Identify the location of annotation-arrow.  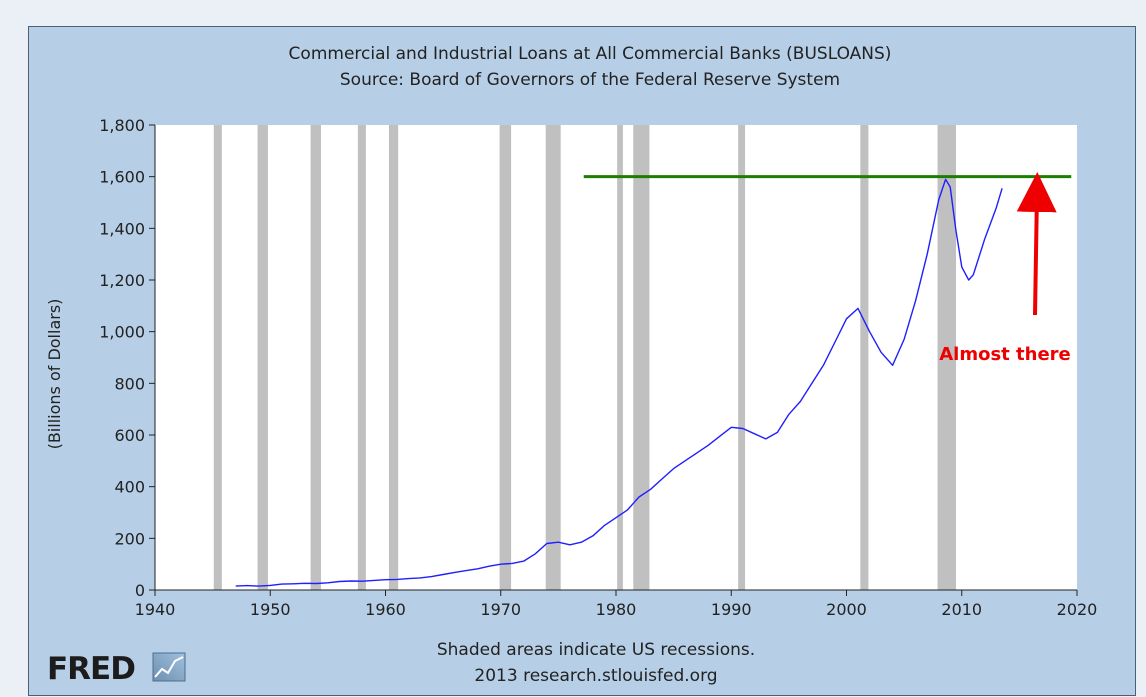
(1036, 244).